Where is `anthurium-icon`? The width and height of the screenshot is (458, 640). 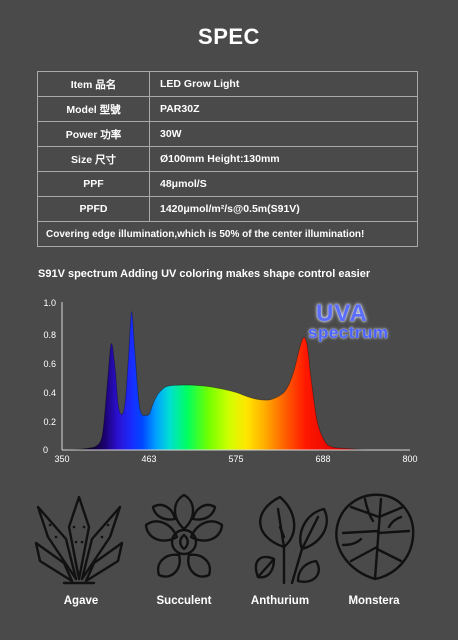
anthurium-icon is located at coordinates (291, 540).